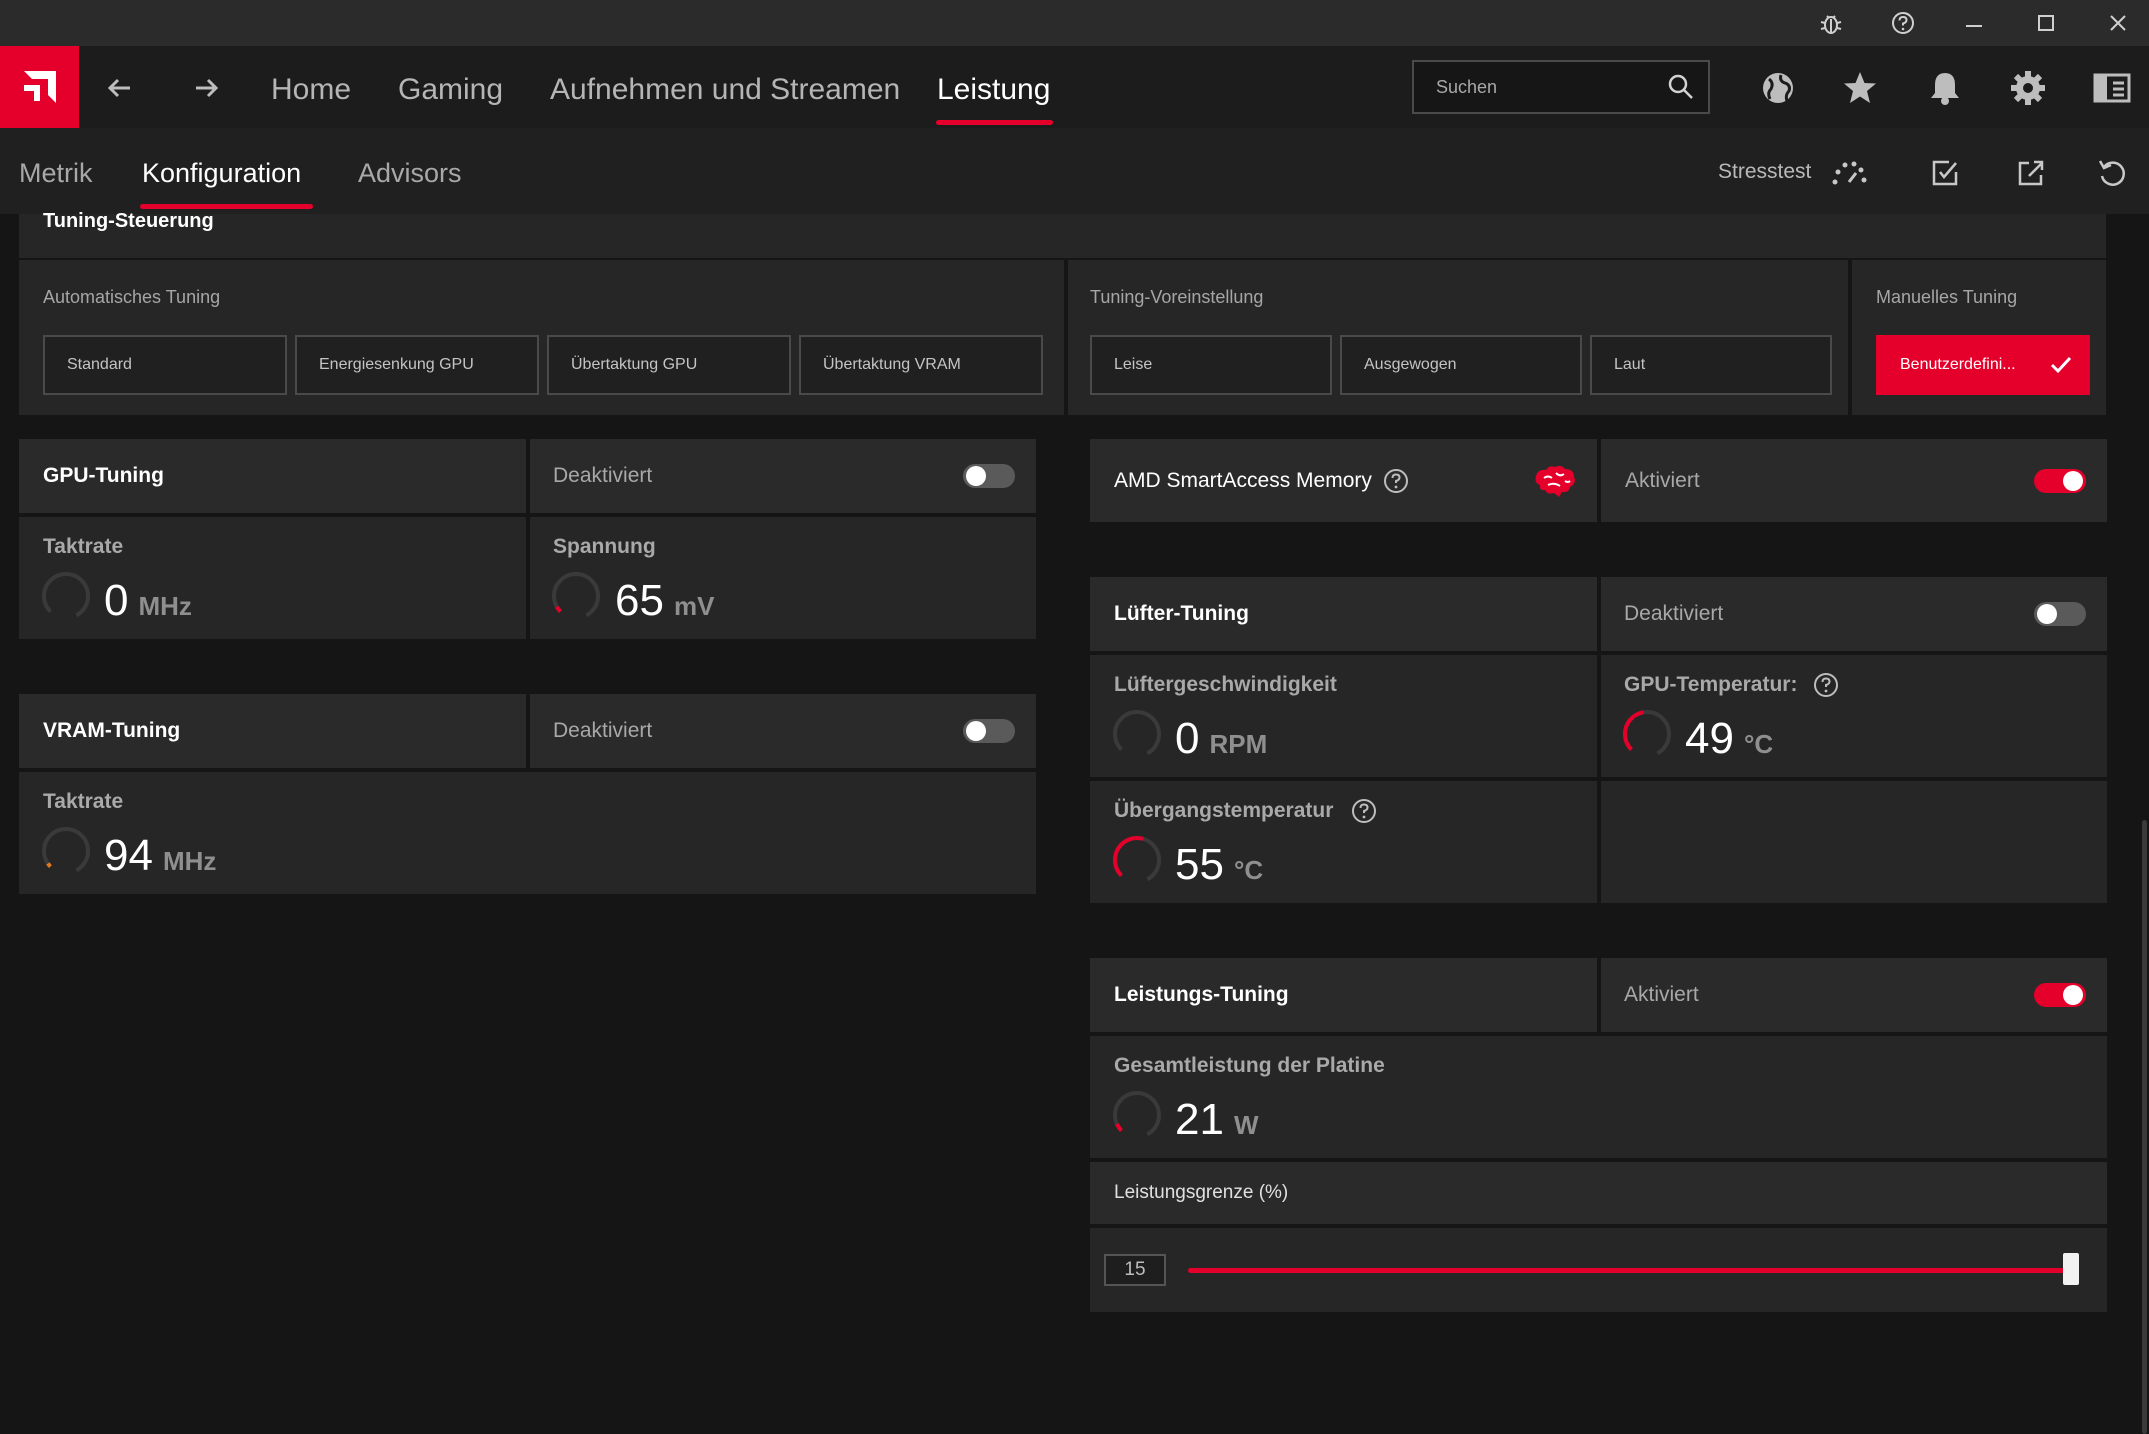 This screenshot has height=1434, width=2149. Describe the element at coordinates (417, 365) in the screenshot. I see `gpu-undervolt-button: Energiesenkung GPU` at that location.